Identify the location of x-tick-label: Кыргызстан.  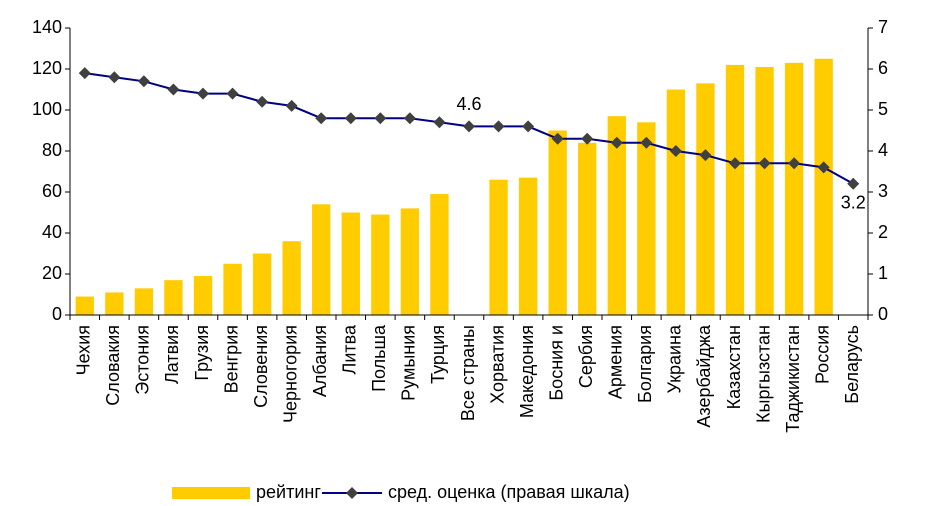
(763, 374).